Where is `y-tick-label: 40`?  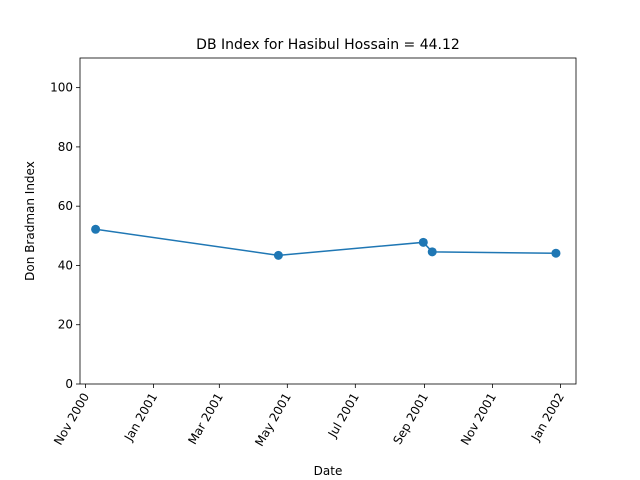 y-tick-label: 40 is located at coordinates (65, 265).